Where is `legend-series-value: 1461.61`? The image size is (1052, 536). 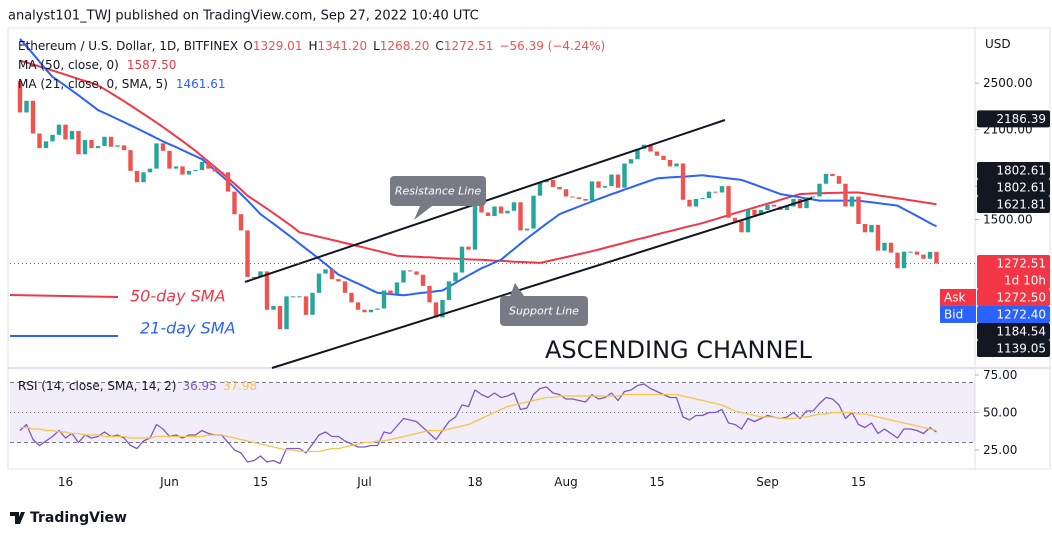 legend-series-value: 1461.61 is located at coordinates (201, 84).